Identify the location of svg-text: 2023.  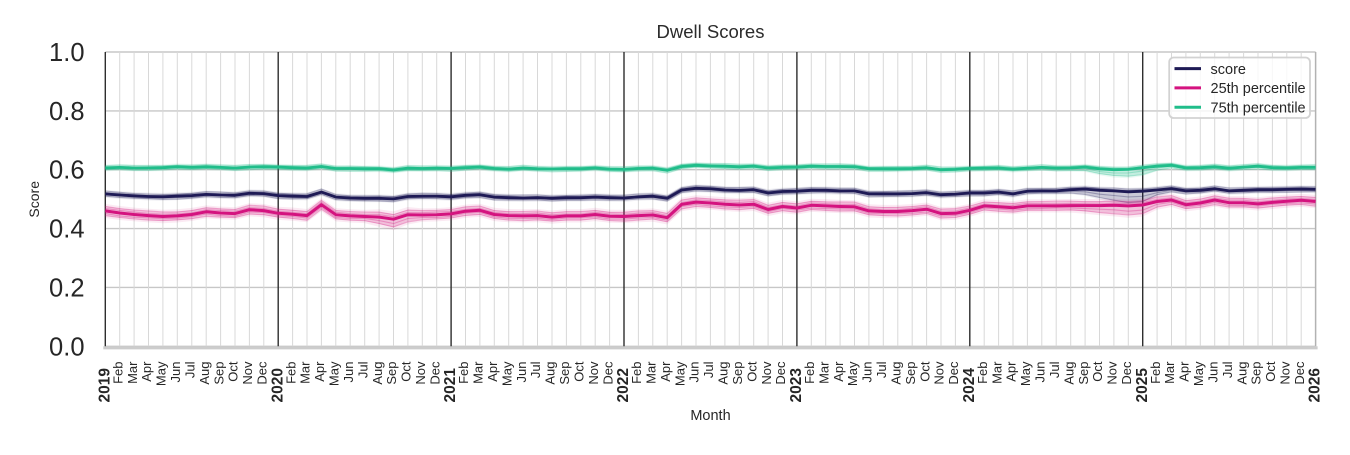
(796, 385).